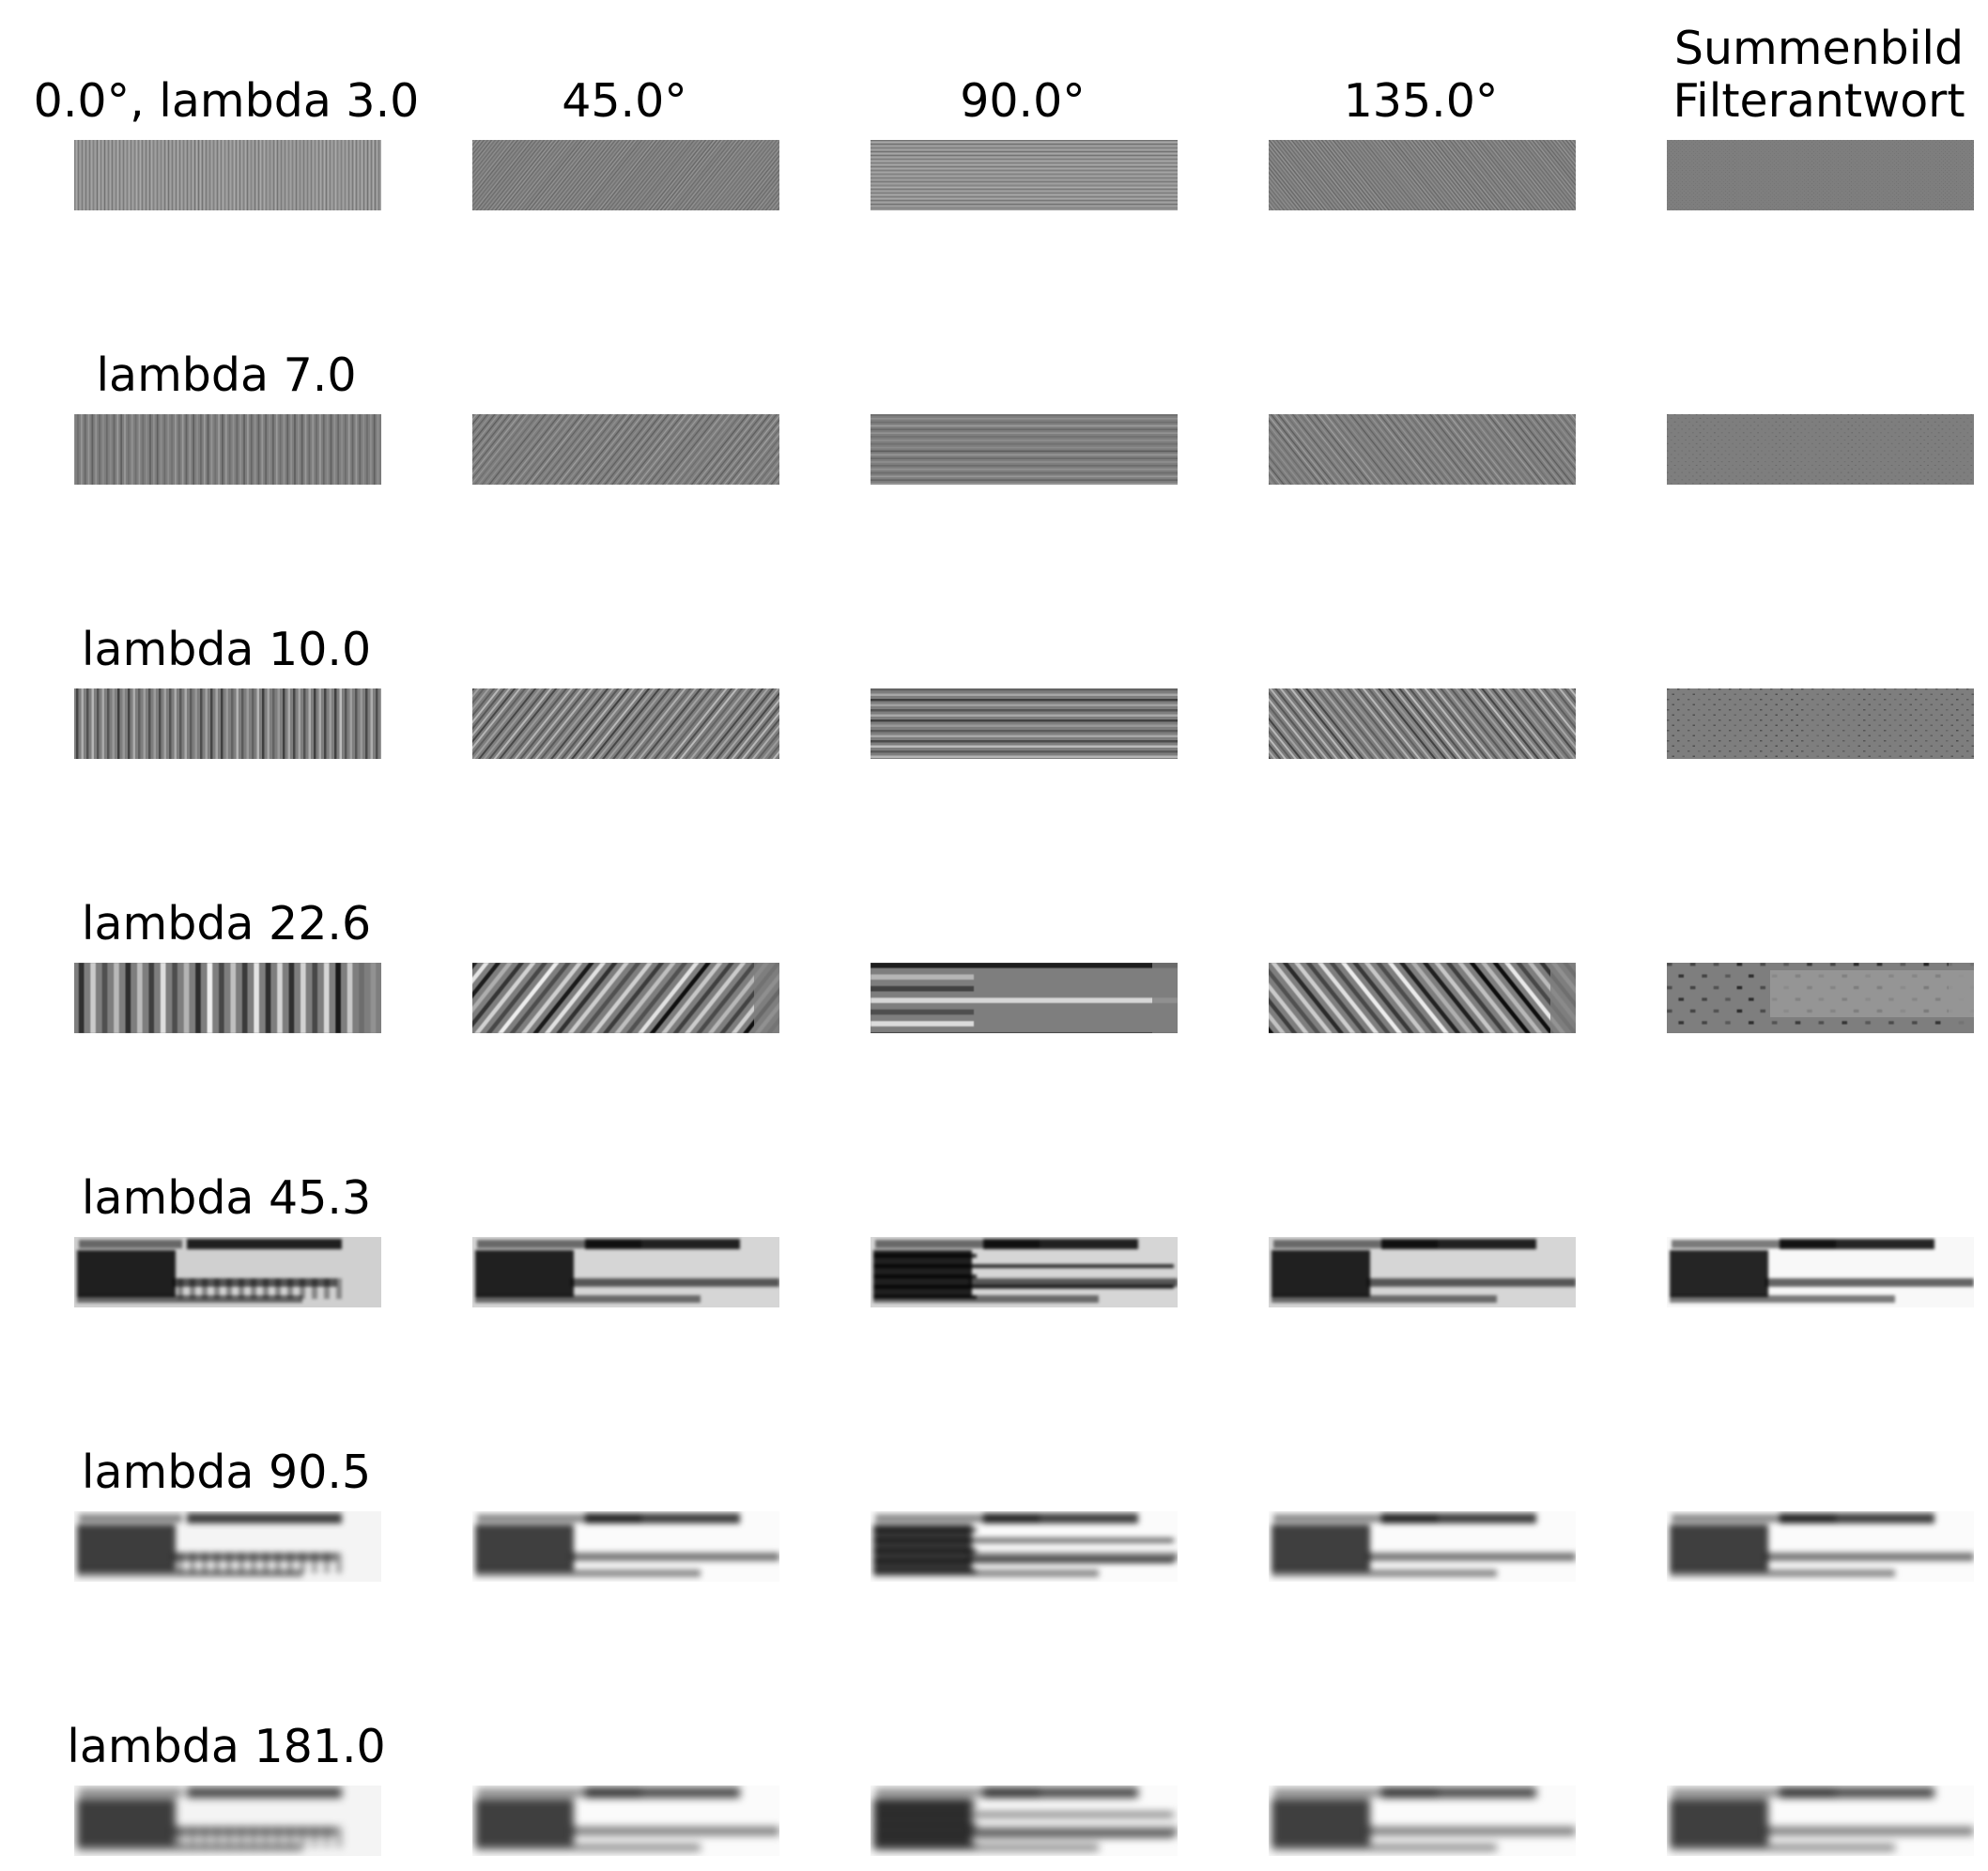 The height and width of the screenshot is (1871, 1988). What do you see at coordinates (1818, 75) in the screenshot?
I see `column-header-sum: Summenbild Filterantwort` at bounding box center [1818, 75].